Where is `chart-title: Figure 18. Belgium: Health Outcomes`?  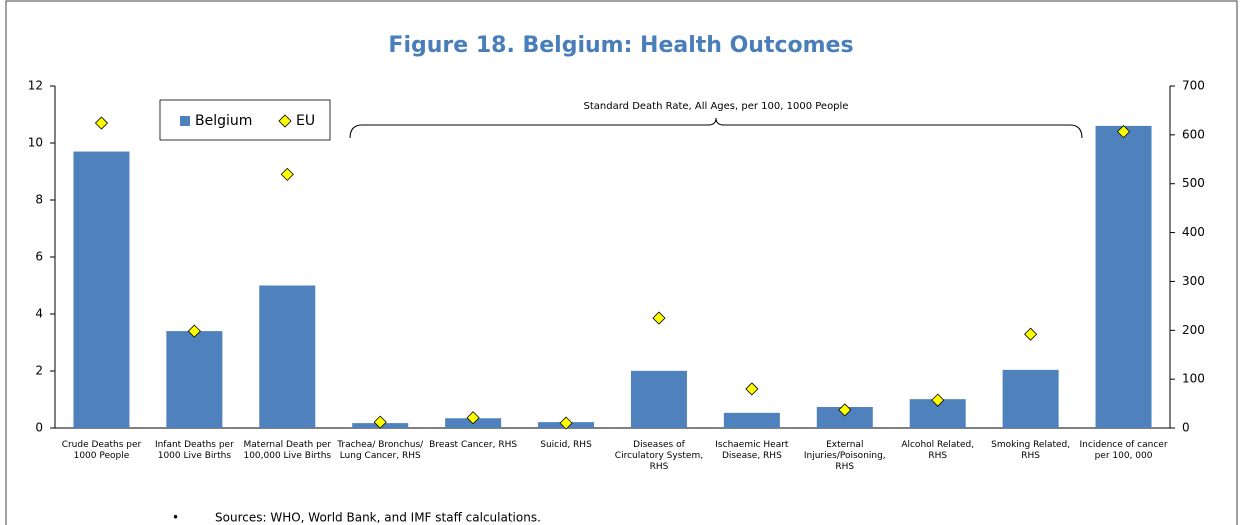
chart-title: Figure 18. Belgium: Health Outcomes is located at coordinates (620, 45).